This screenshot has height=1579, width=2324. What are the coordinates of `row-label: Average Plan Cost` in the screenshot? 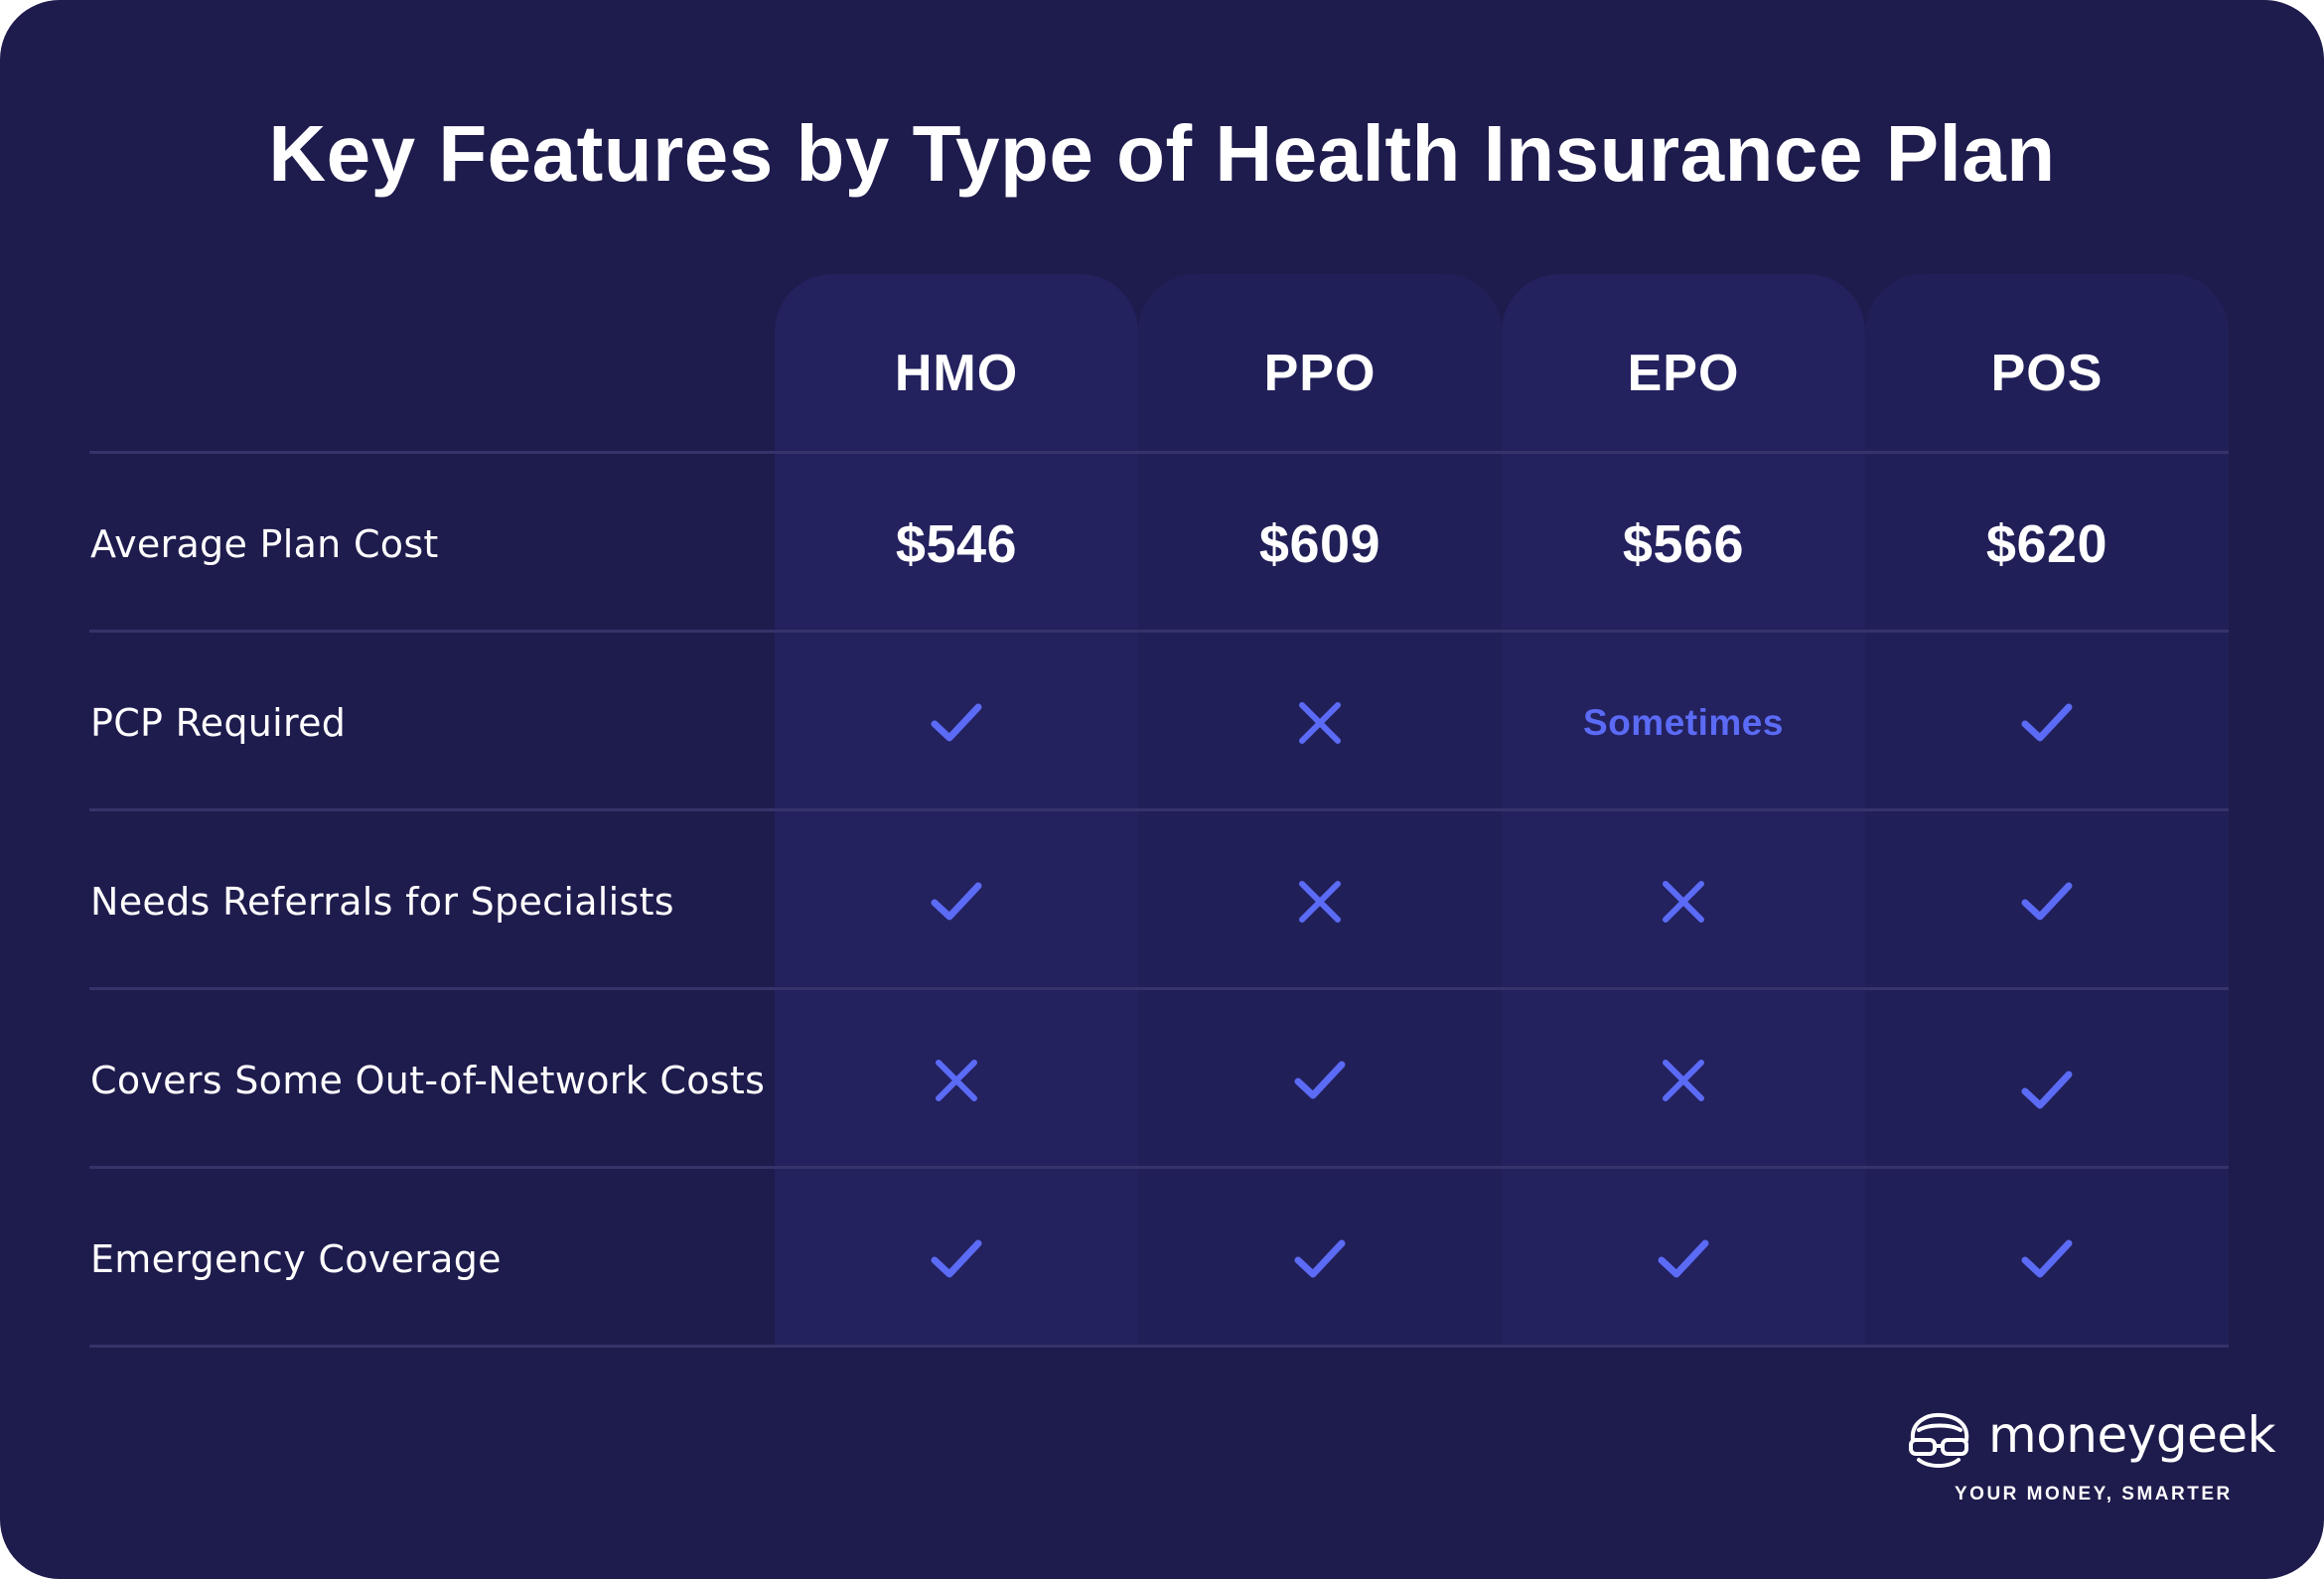 It's located at (264, 544).